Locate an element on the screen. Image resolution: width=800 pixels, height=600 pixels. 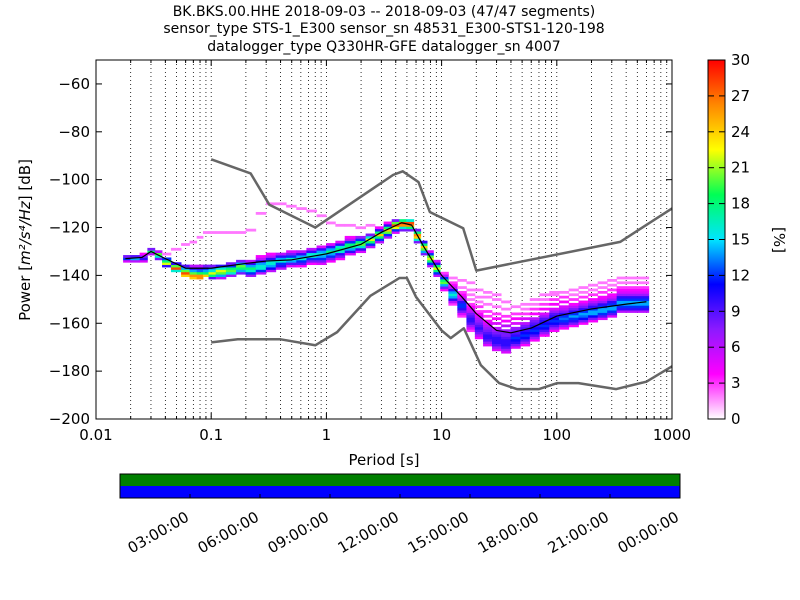
y-tick-label: −180 is located at coordinates (69, 371).